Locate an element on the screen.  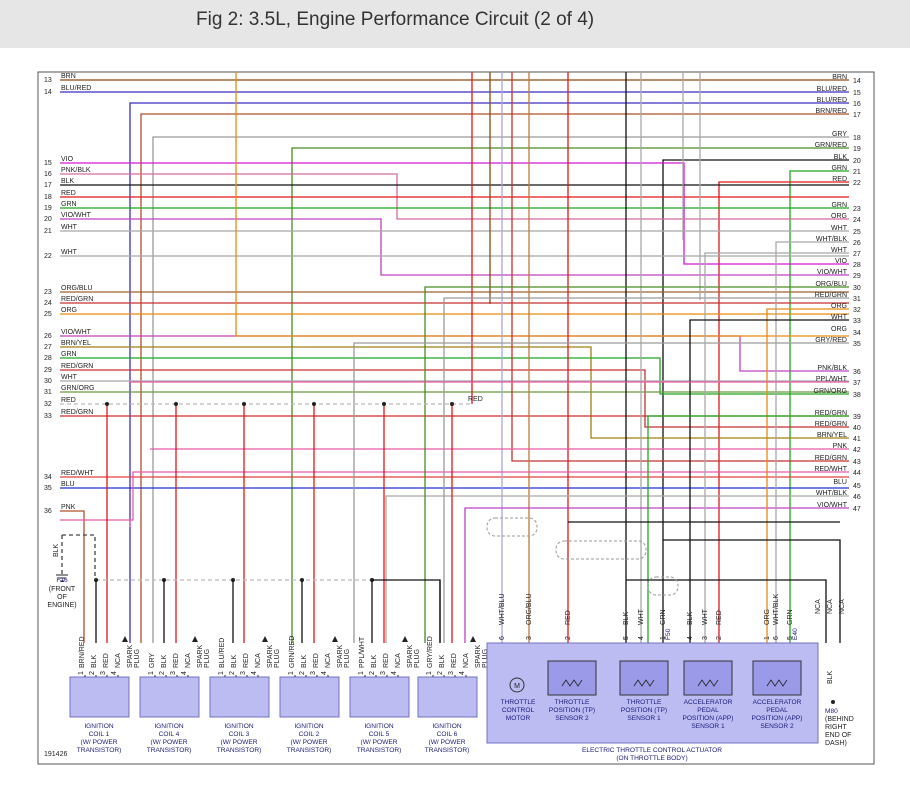
right-pin-number: 43 is located at coordinates (857, 462).